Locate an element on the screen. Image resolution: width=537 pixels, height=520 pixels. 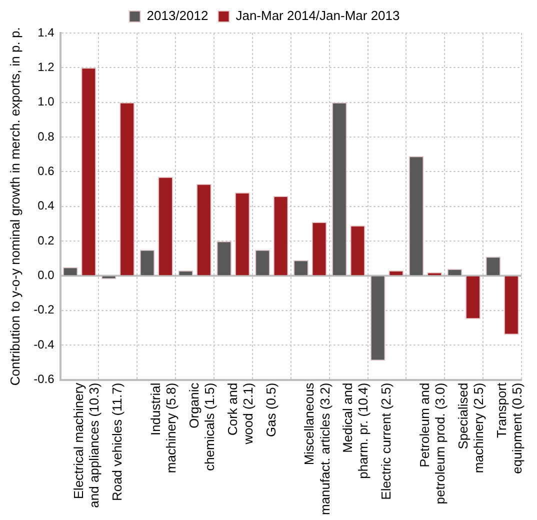
legend-label: Jan-Mar 2014/Jan-Mar 2013 is located at coordinates (318, 16).